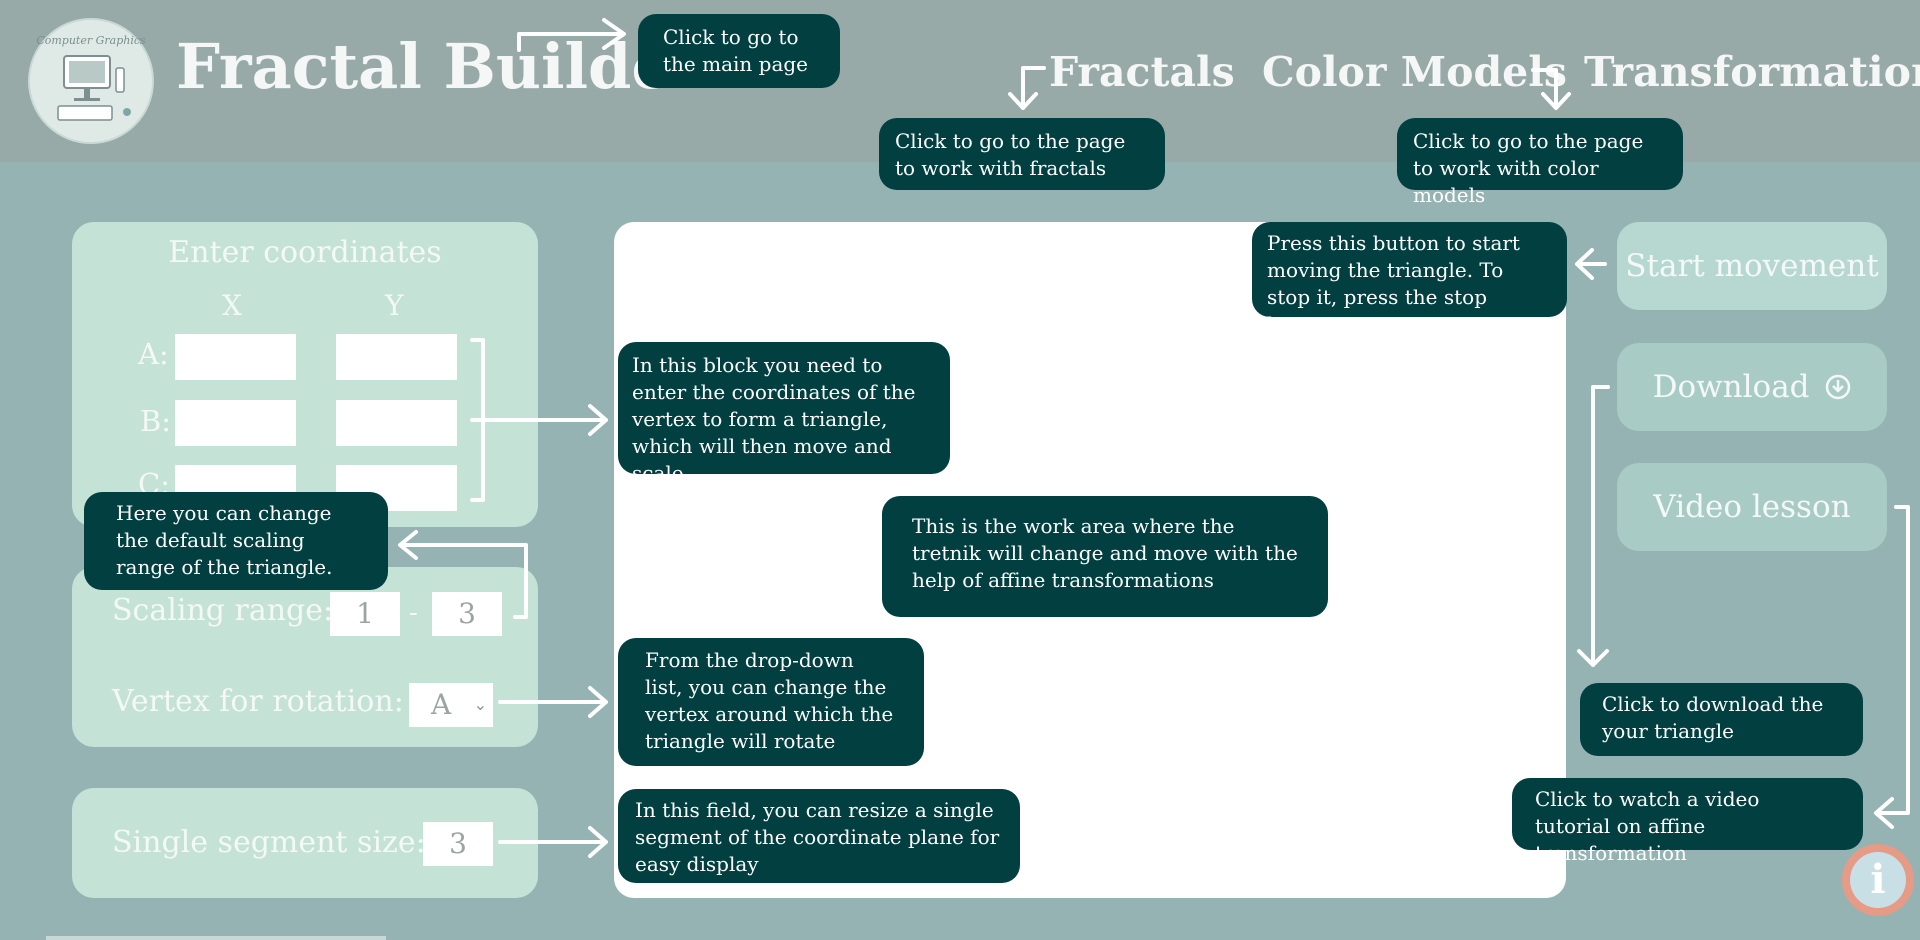 The height and width of the screenshot is (940, 1920). I want to click on coordinates-panel, so click(305, 374).